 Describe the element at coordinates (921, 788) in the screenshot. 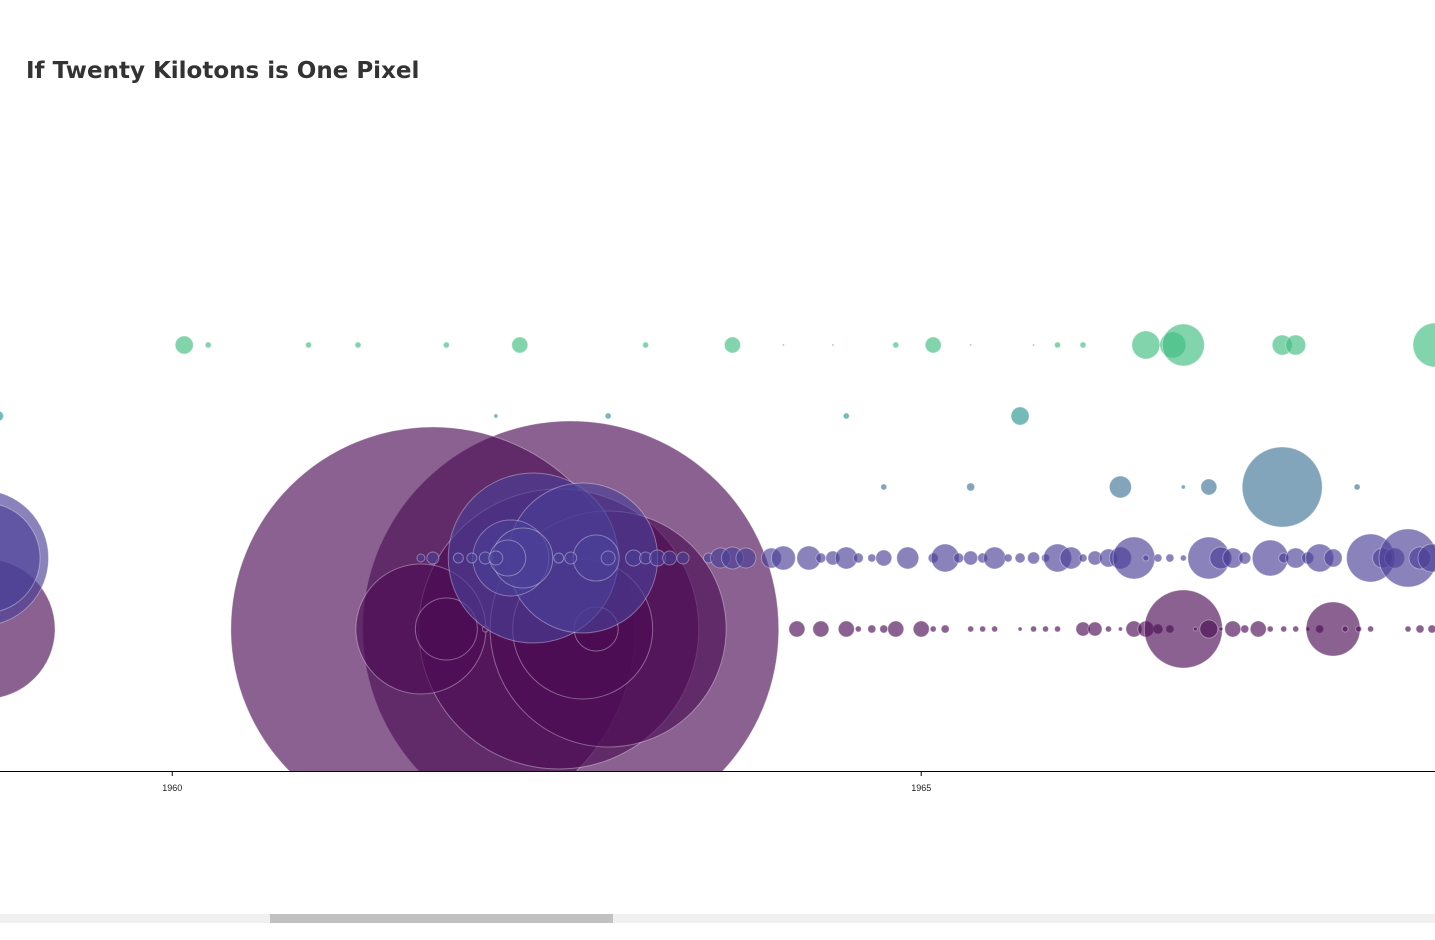

I see `x-tick-label: 1965` at that location.